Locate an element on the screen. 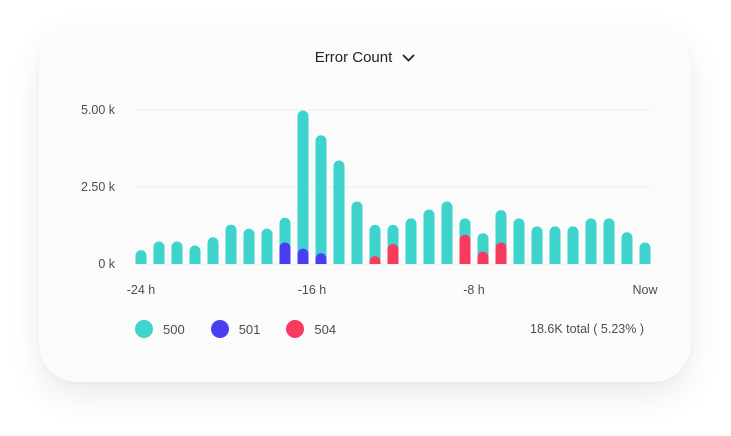 The height and width of the screenshot is (436, 731). x-tick-label: -16 h is located at coordinates (312, 290).